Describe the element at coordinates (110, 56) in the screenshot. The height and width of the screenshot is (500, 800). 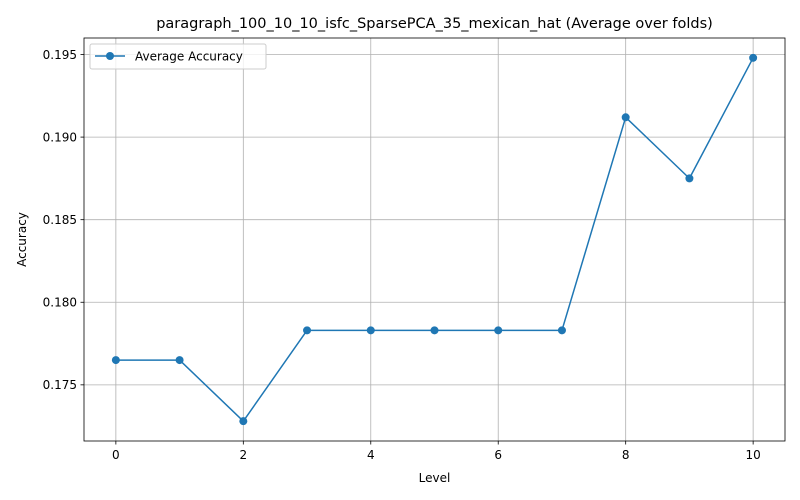
I see `legend-marker-swatch` at that location.